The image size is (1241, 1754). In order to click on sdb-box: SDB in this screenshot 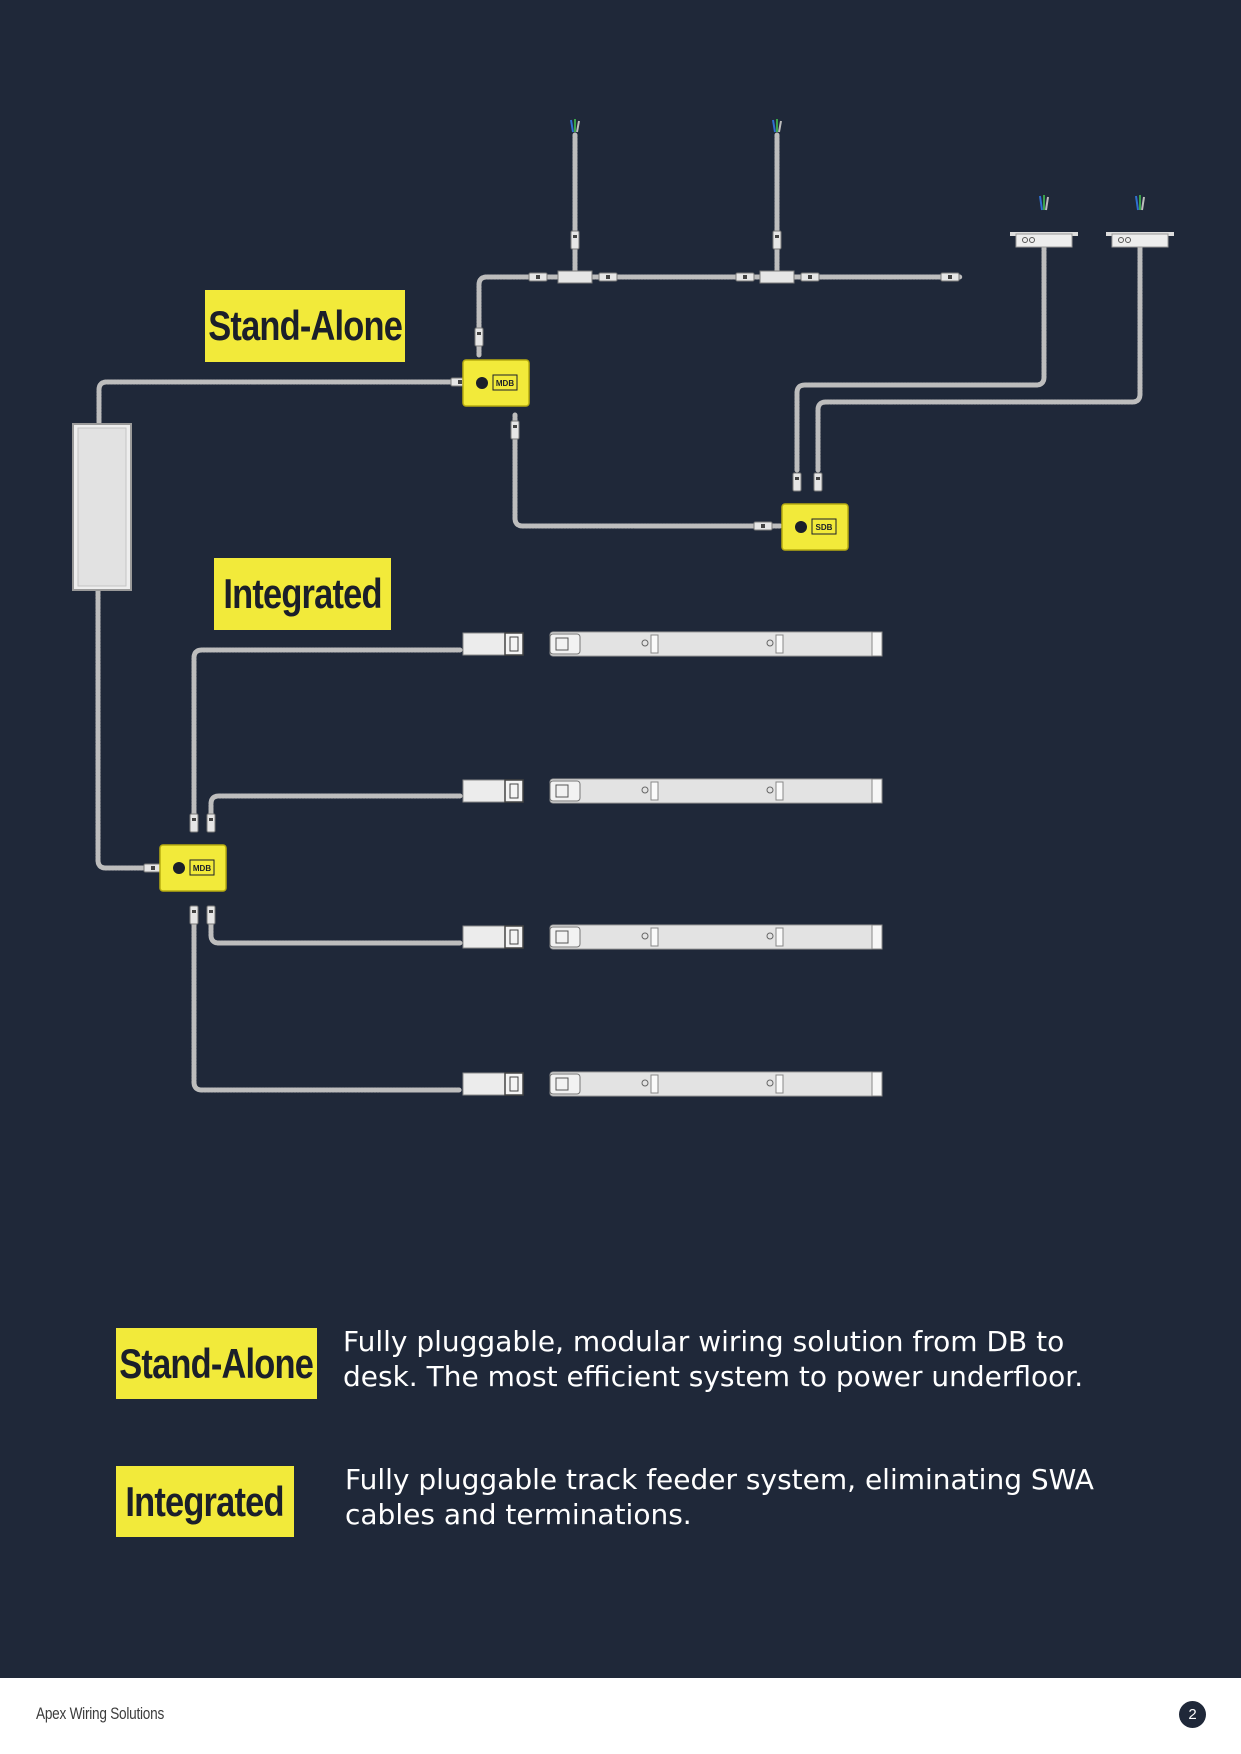, I will do `click(815, 527)`.